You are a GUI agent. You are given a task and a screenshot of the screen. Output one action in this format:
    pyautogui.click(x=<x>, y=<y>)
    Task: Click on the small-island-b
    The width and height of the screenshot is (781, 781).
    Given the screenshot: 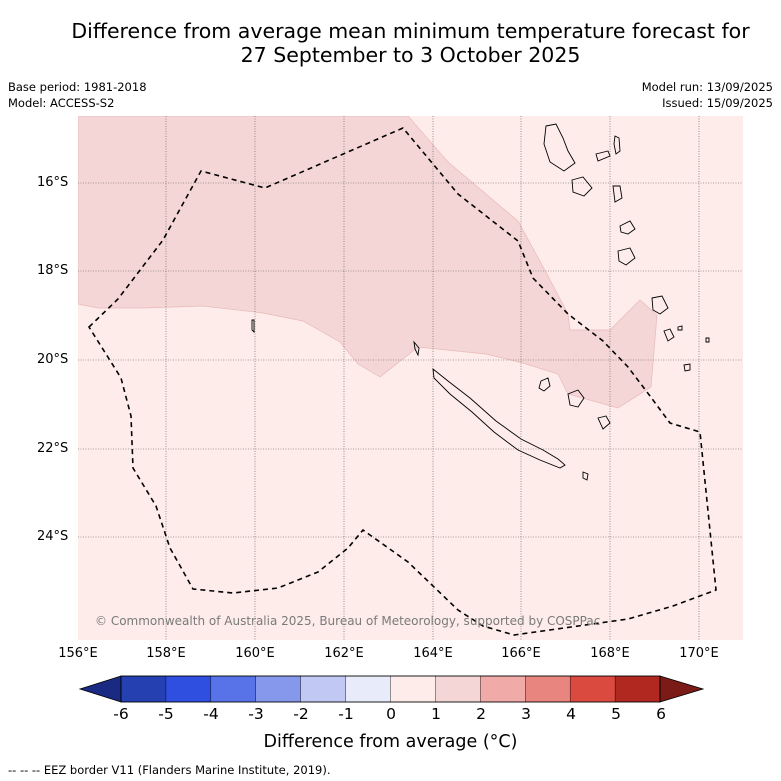 What is the action you would take?
    pyautogui.click(x=707, y=340)
    